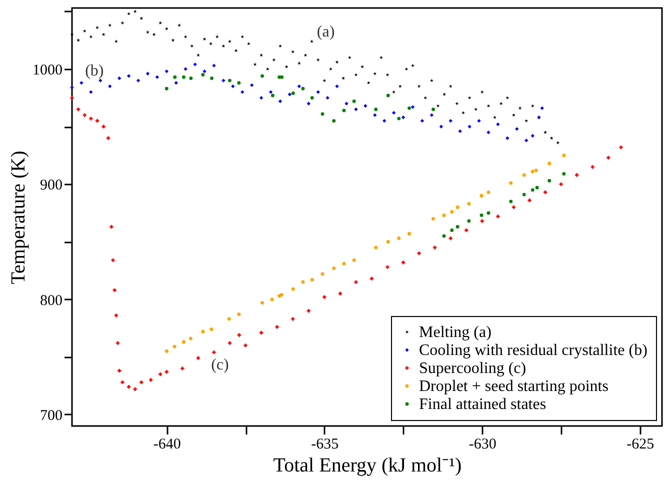 This screenshot has width=668, height=480. I want to click on x-tick-label: -640, so click(167, 444).